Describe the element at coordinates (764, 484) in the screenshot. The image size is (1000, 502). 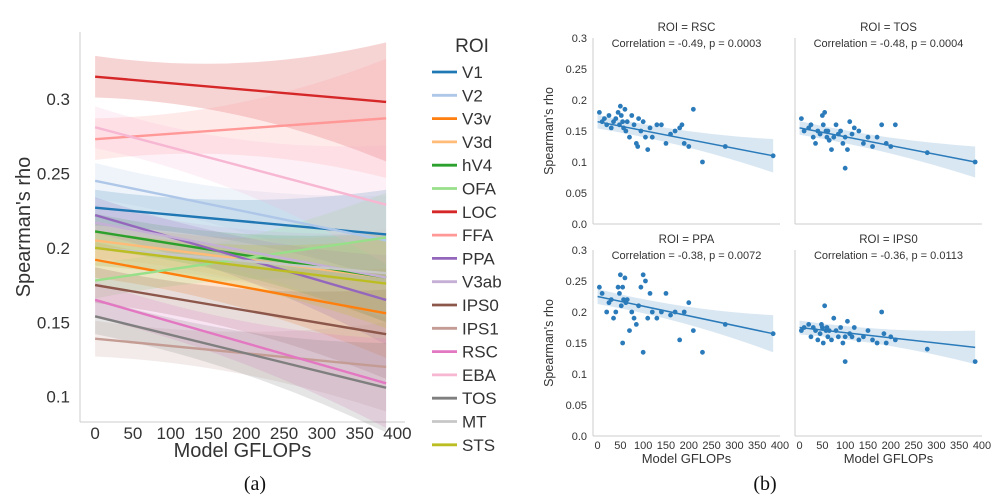
I see `caption-b: (b)` at that location.